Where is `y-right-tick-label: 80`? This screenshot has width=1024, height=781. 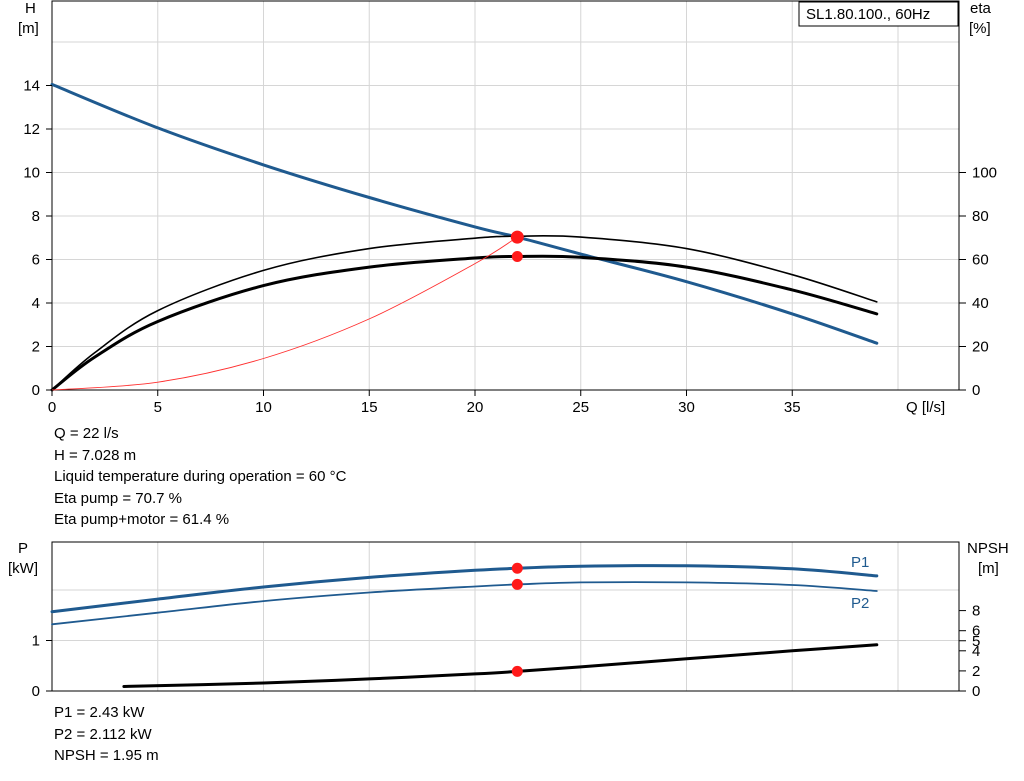
y-right-tick-label: 80 is located at coordinates (980, 216).